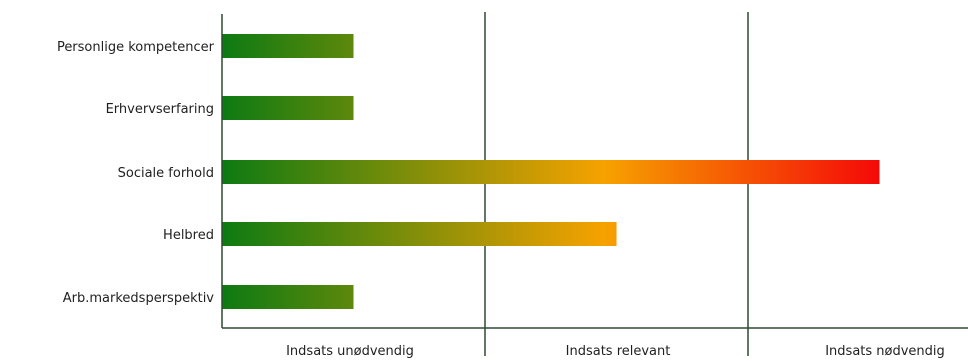 The height and width of the screenshot is (361, 968). Describe the element at coordinates (136, 47) in the screenshot. I see `category-label: Personlige kompetencer` at that location.